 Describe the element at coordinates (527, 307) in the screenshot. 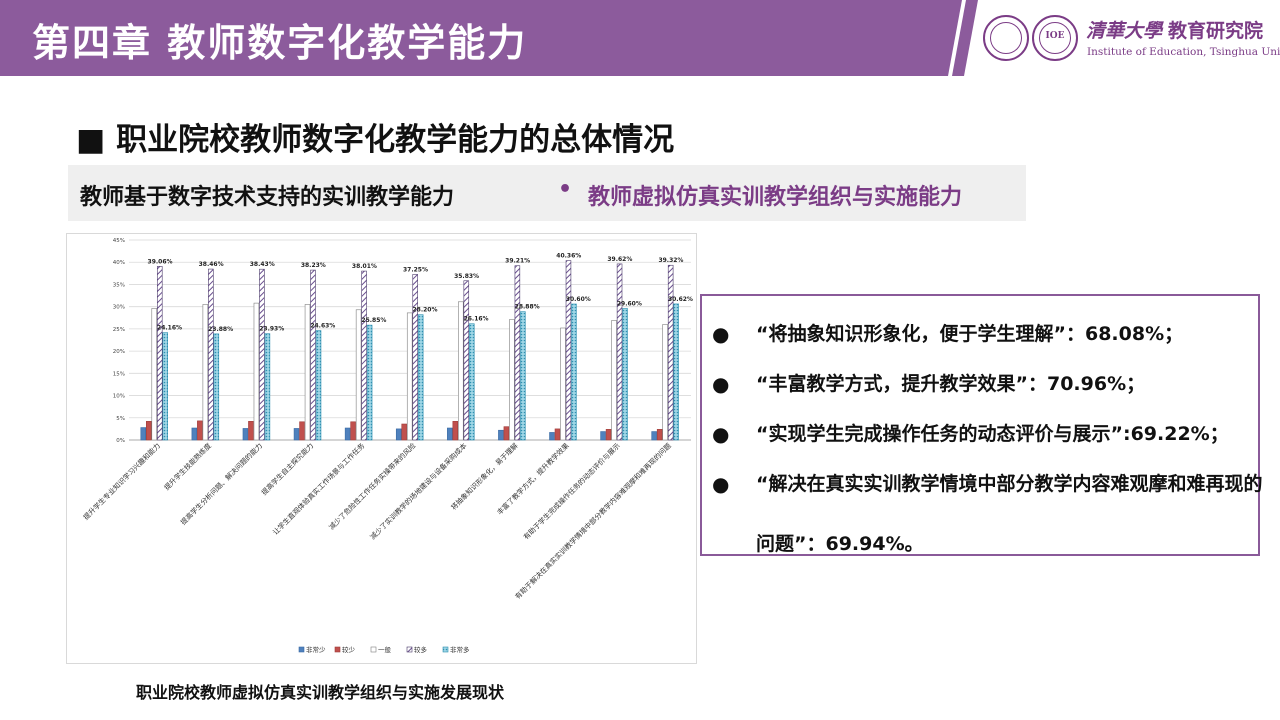

I see `data-label: 28.88%` at that location.